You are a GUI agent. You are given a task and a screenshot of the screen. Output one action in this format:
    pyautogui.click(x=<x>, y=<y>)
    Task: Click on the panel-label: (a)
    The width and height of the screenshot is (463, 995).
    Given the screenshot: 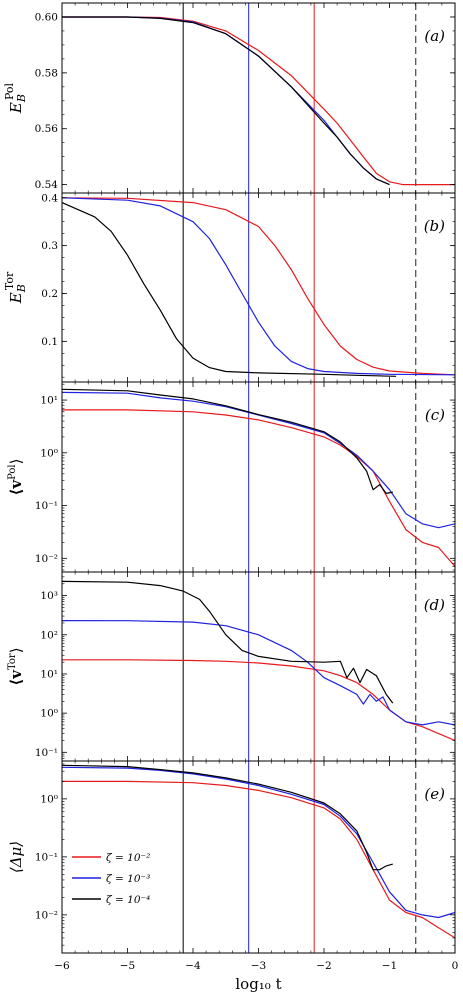 What is the action you would take?
    pyautogui.click(x=434, y=36)
    